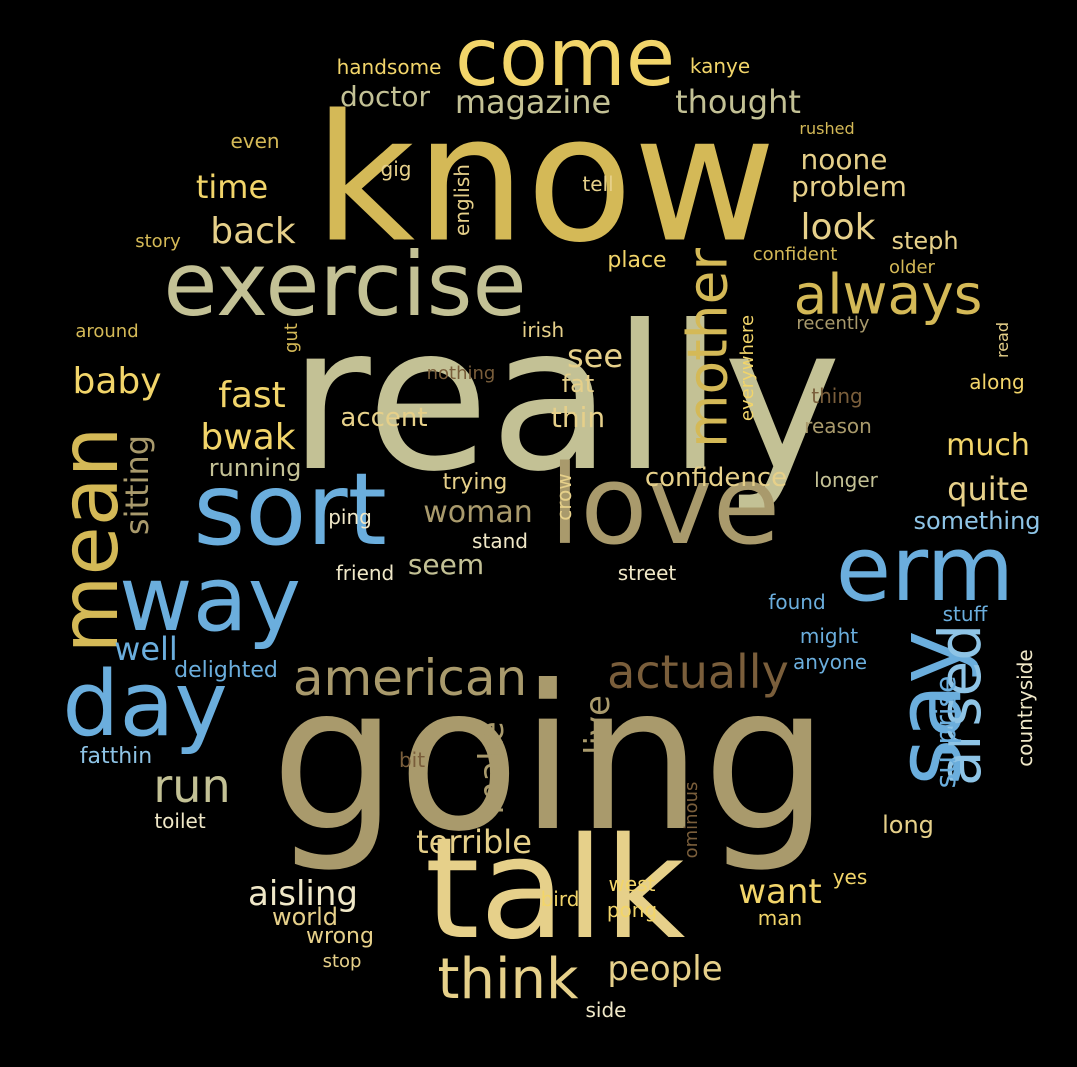 The width and height of the screenshot is (1077, 1067). What do you see at coordinates (385, 96) in the screenshot?
I see `word-doctor: doctor` at bounding box center [385, 96].